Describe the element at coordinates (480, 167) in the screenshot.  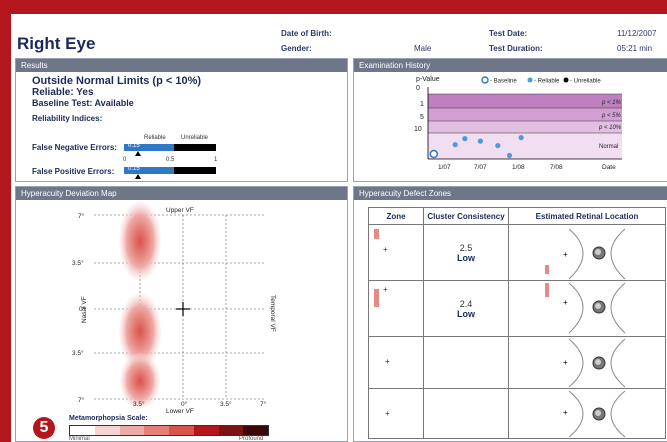
I see `x-tick-2: 7/07` at that location.